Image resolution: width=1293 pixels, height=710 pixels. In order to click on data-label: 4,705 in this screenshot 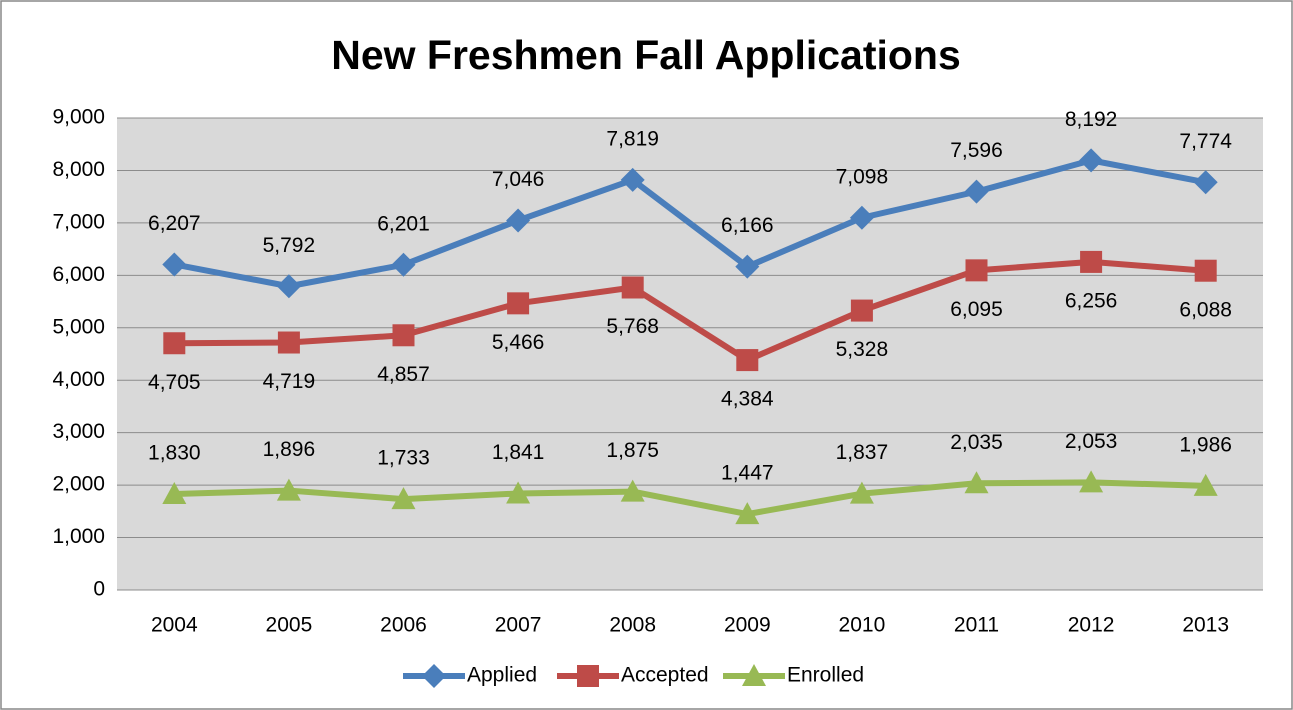, I will do `click(174, 382)`.